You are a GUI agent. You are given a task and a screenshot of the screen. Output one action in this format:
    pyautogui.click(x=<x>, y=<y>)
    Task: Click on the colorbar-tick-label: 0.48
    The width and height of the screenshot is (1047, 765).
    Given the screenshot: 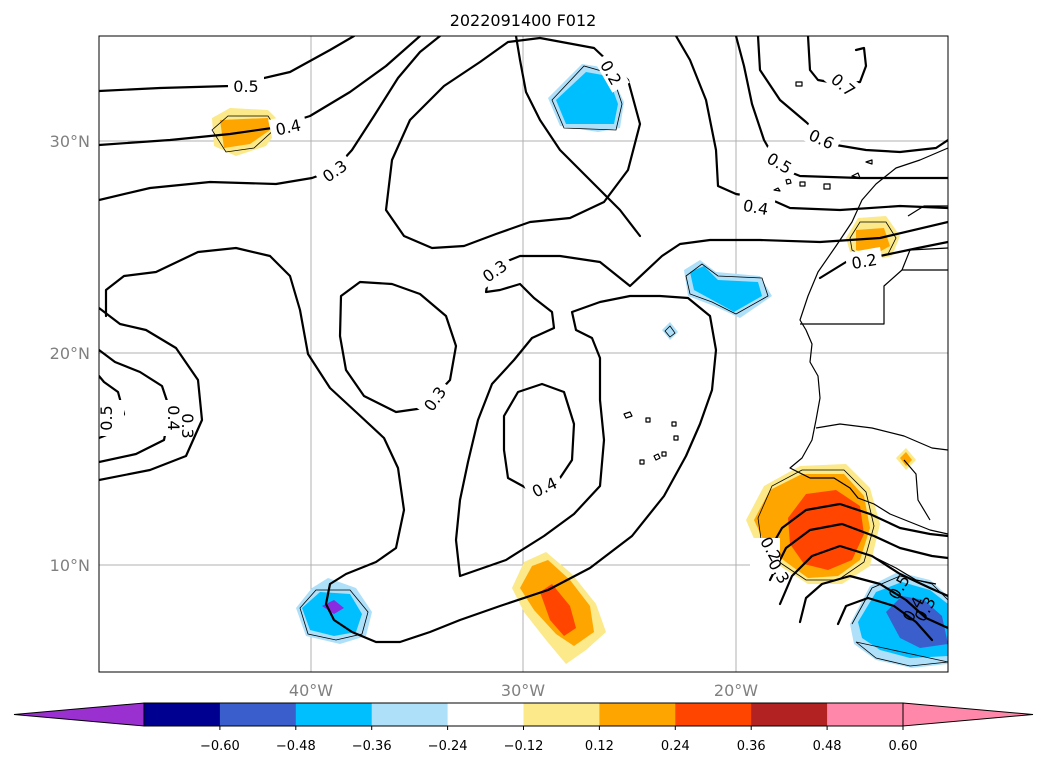 What is the action you would take?
    pyautogui.click(x=827, y=746)
    